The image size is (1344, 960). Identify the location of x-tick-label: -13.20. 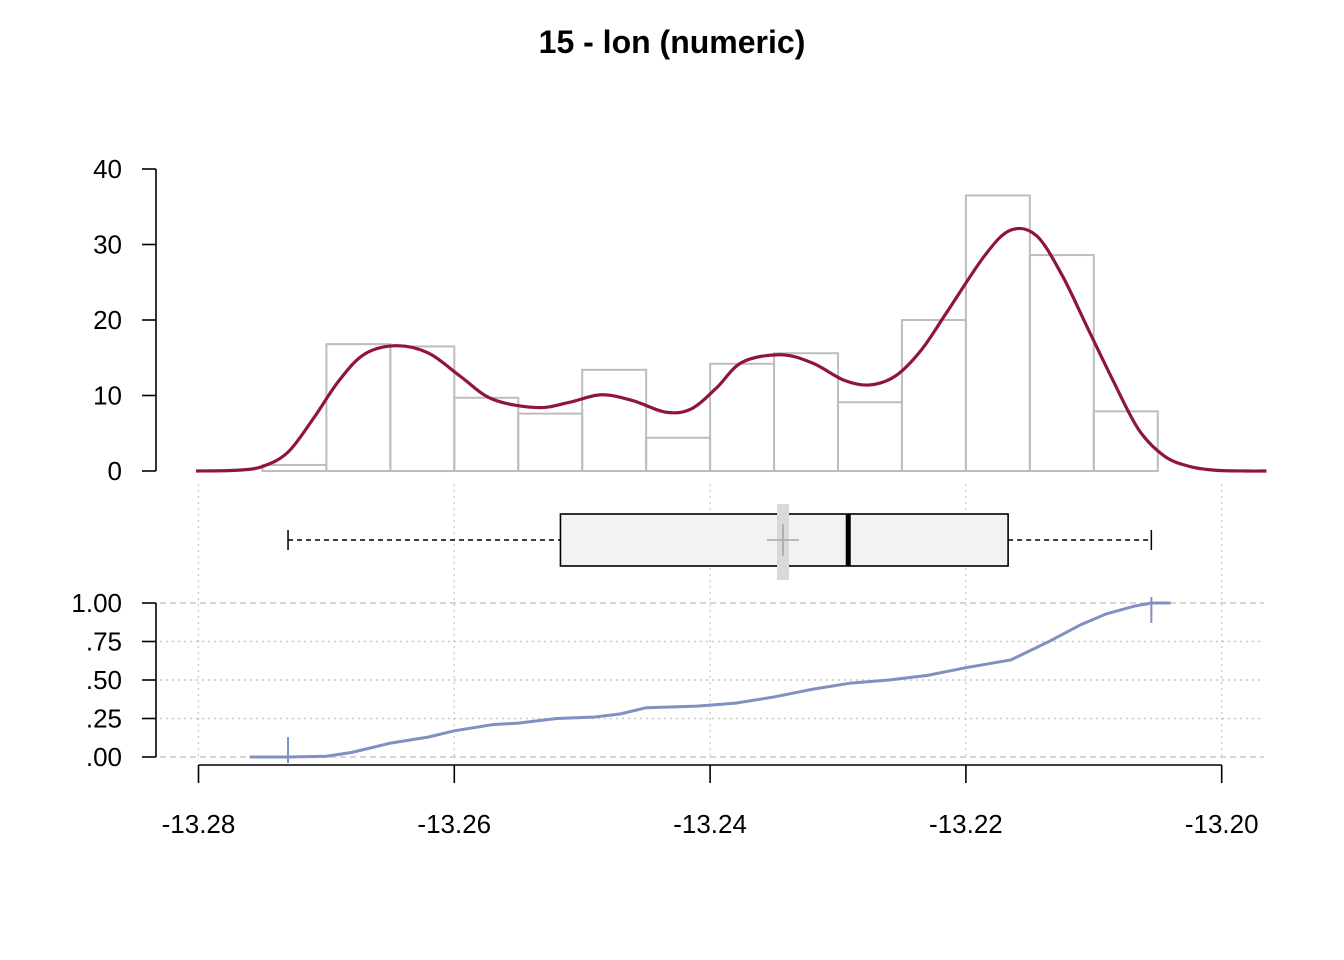
(1222, 824).